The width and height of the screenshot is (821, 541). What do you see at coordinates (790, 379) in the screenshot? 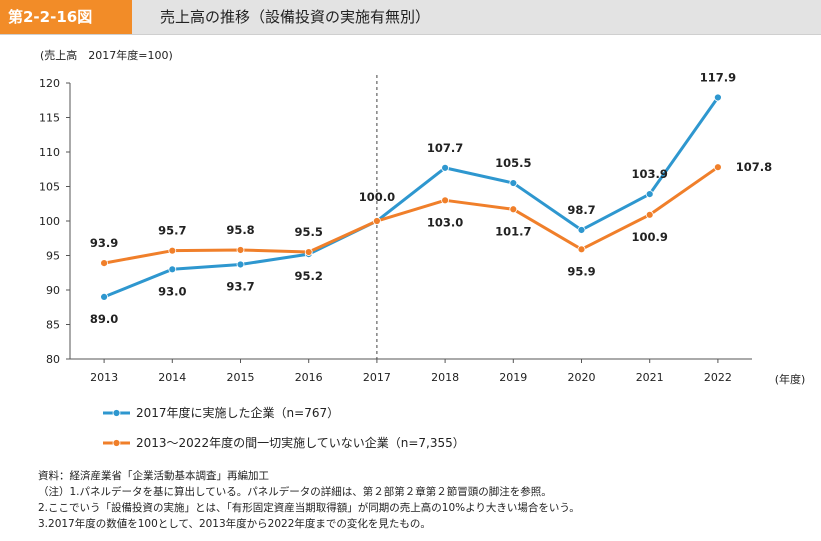
I see `x-axis-title: (年度)` at bounding box center [790, 379].